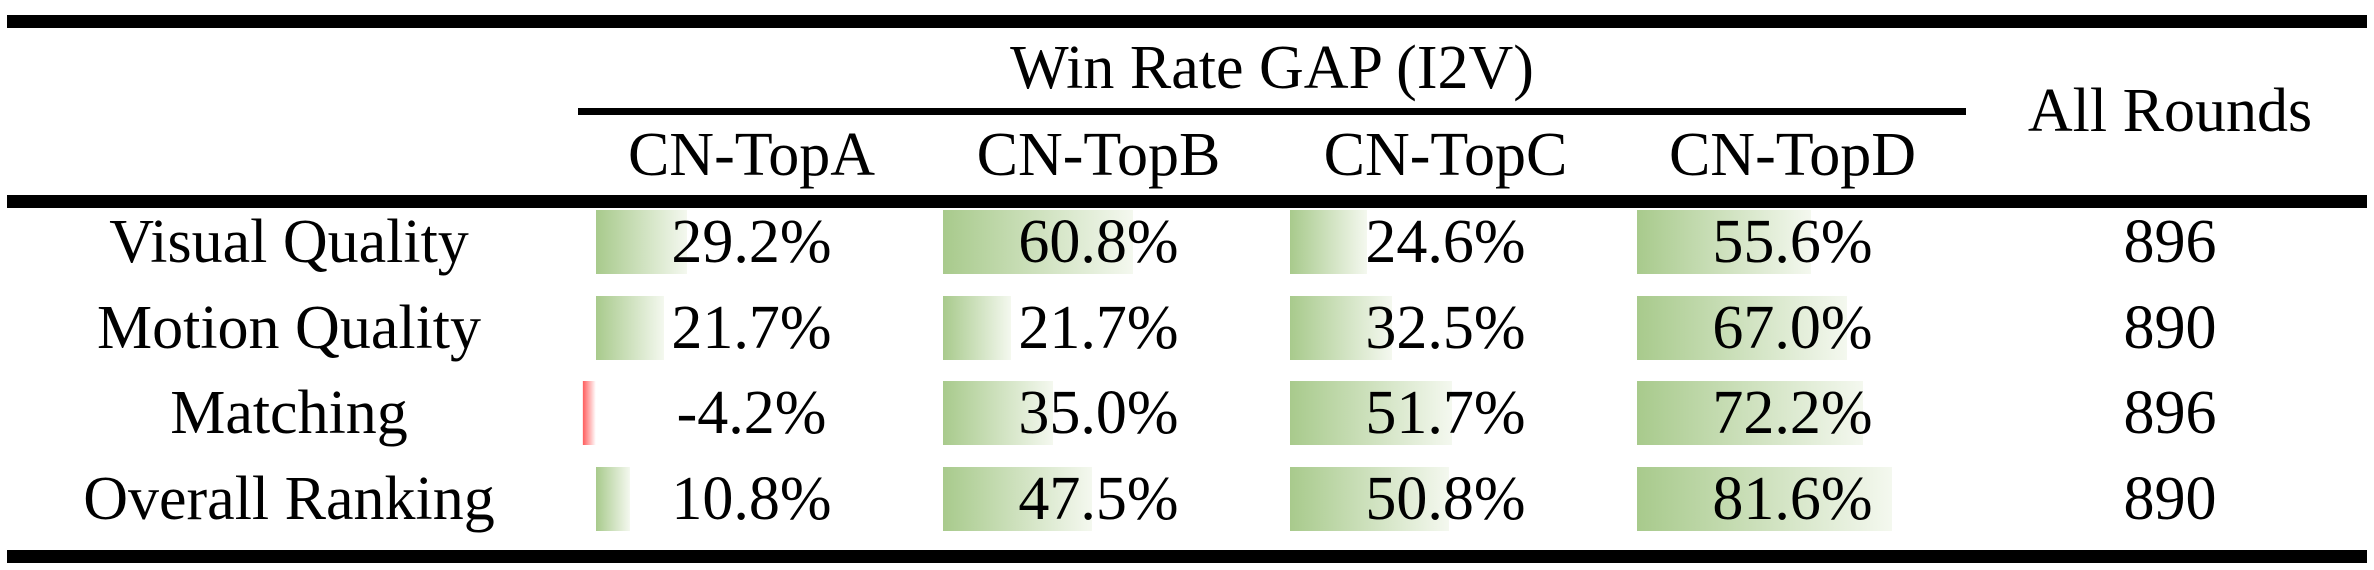  Describe the element at coordinates (1187, 21) in the screenshot. I see `table-top-rule` at that location.